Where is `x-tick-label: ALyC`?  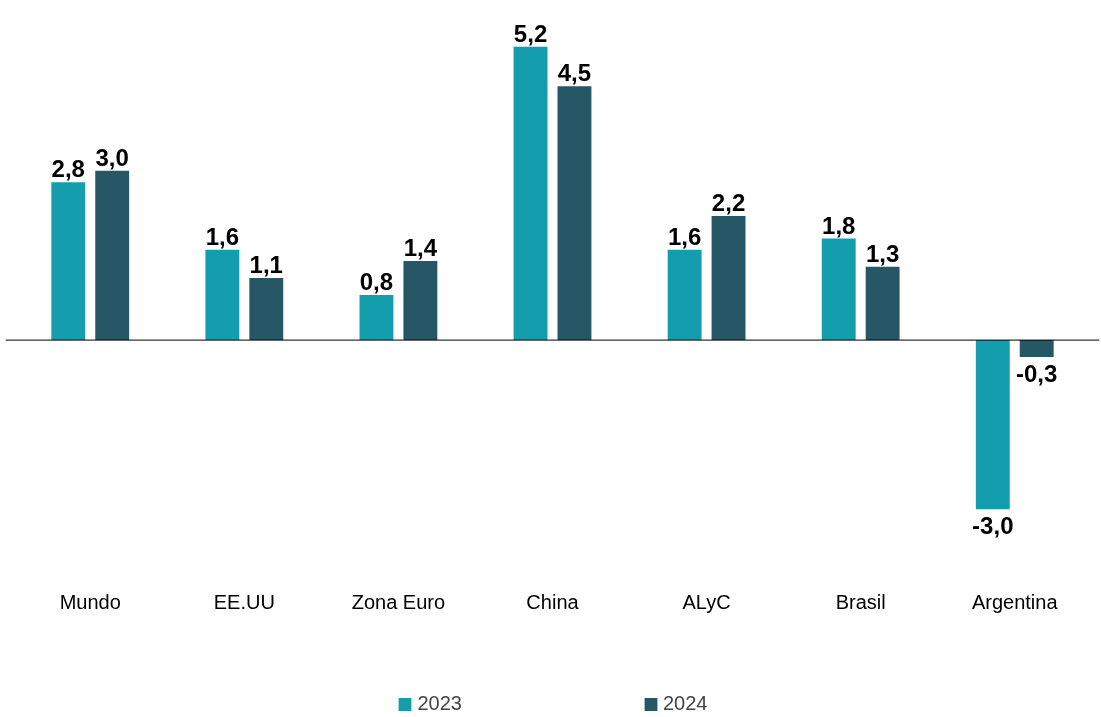 x-tick-label: ALyC is located at coordinates (706, 601).